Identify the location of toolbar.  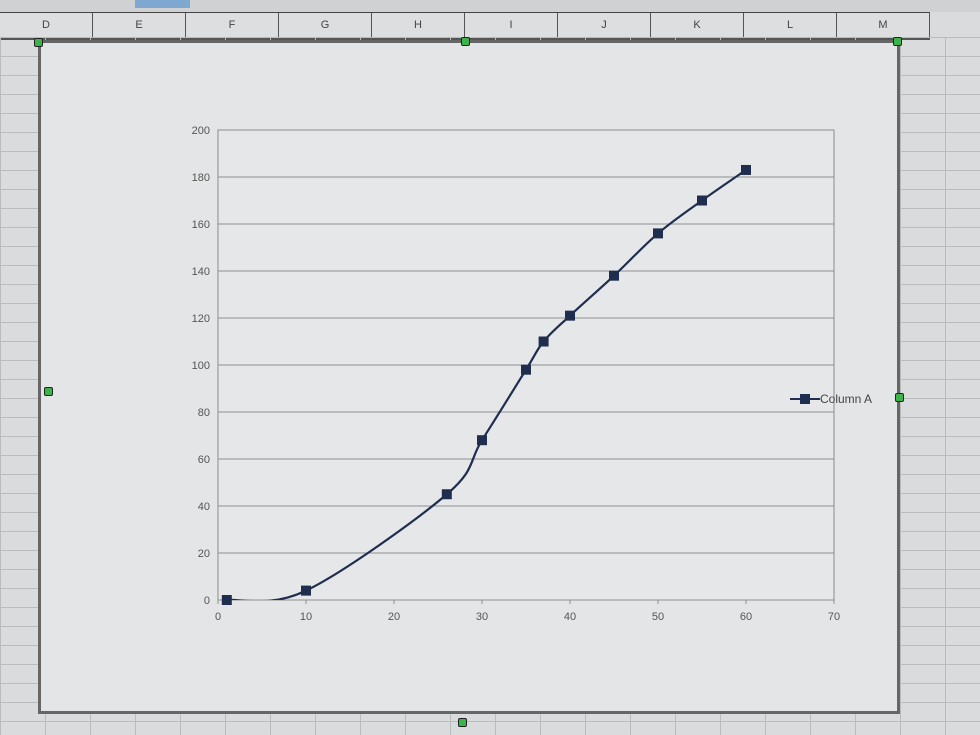
(490, 6).